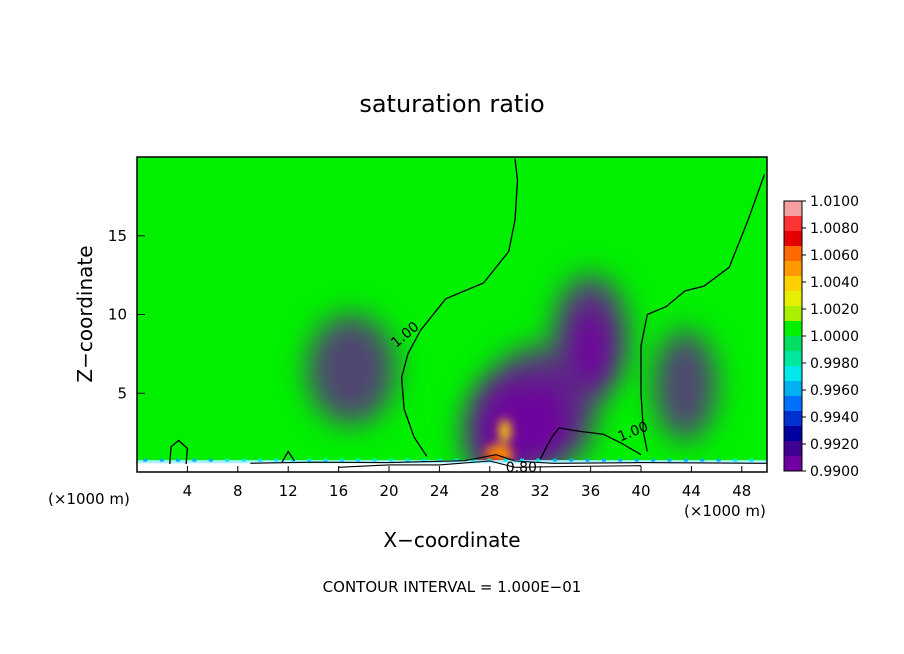 The image size is (904, 654). Describe the element at coordinates (834, 337) in the screenshot. I see `colorbar-label: 1.0000` at that location.